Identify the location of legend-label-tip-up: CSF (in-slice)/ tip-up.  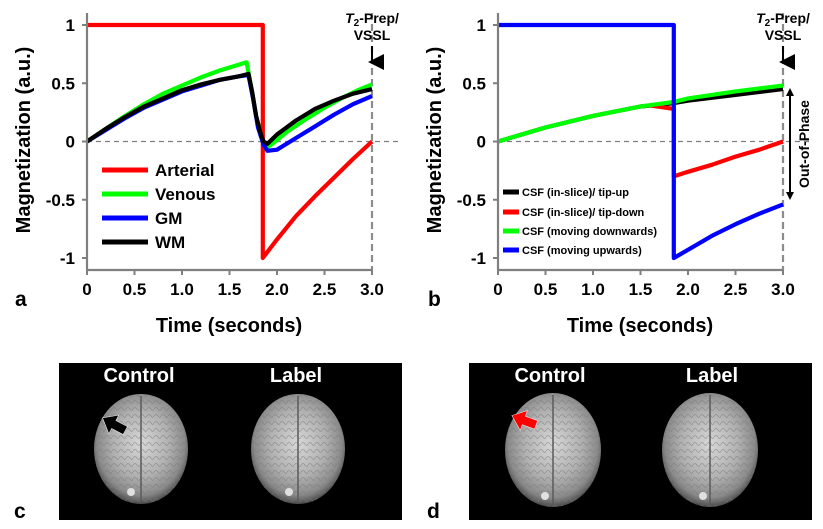
(575, 193).